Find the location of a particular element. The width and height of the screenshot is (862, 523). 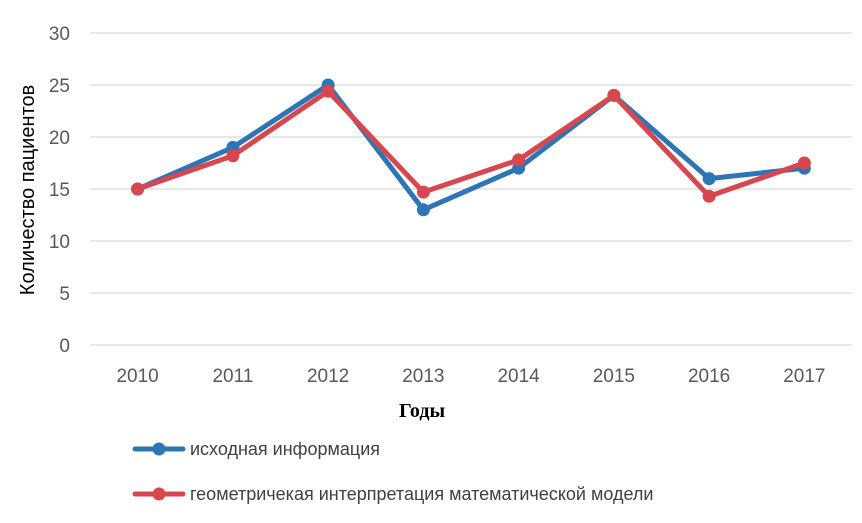

y-tick-label-3: 15 is located at coordinates (59, 190).